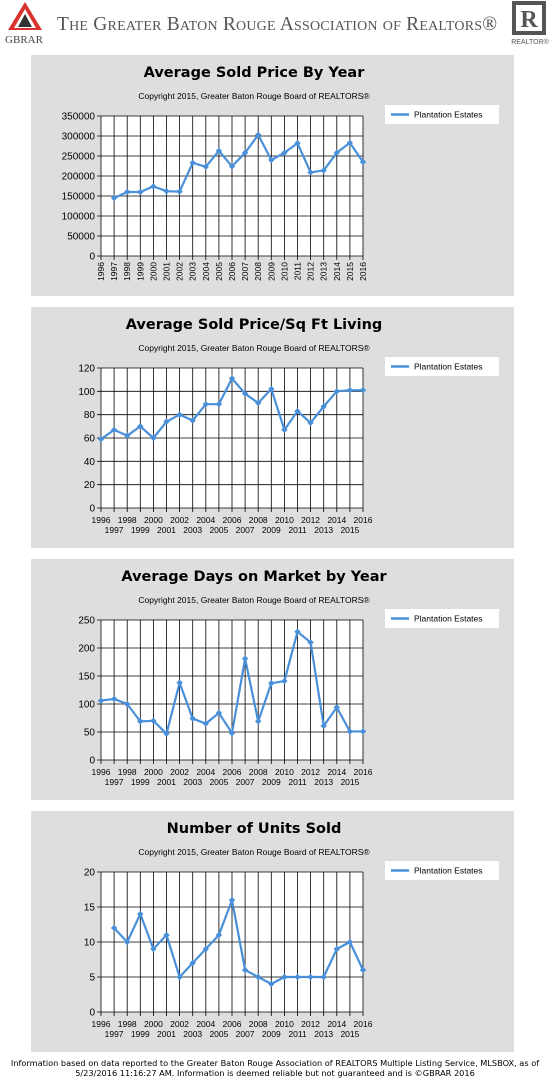 Image resolution: width=550 pixels, height=1078 pixels. What do you see at coordinates (79, 197) in the screenshot?
I see `y-tick-label: 150000` at bounding box center [79, 197].